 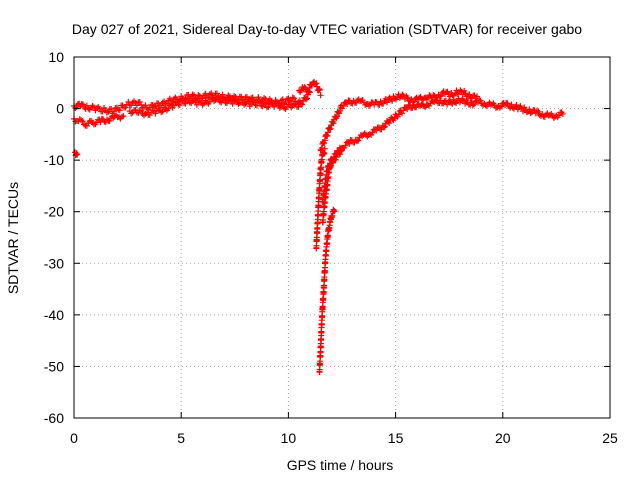 What do you see at coordinates (327, 291) in the screenshot?
I see `series-trace-dip-deep` at bounding box center [327, 291].